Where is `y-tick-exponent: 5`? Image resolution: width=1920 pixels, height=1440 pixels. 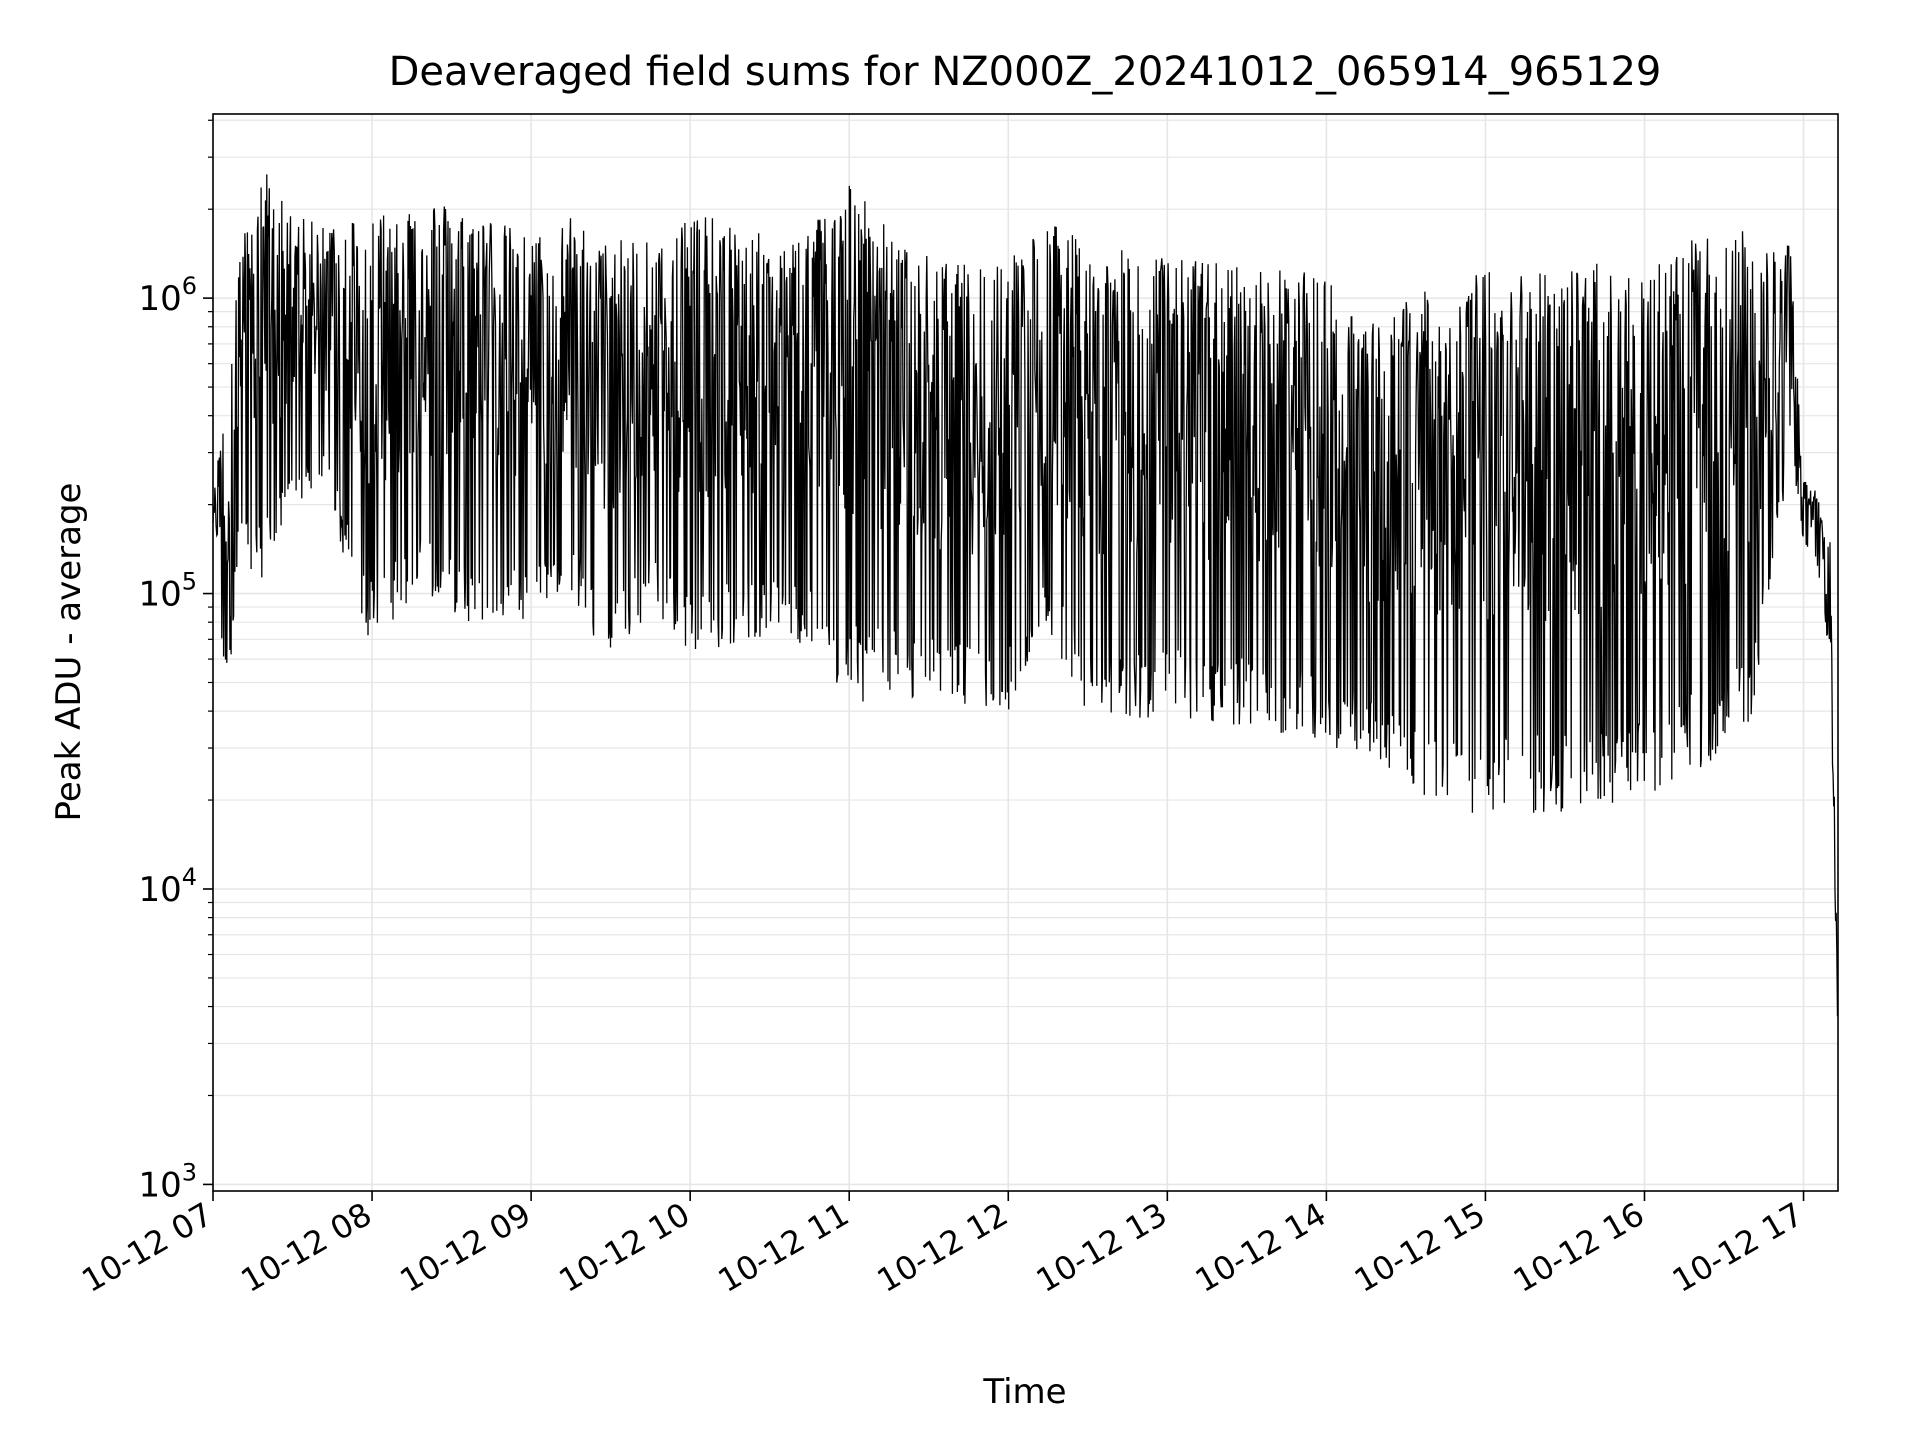 y-tick-exponent: 5 is located at coordinates (189, 582).